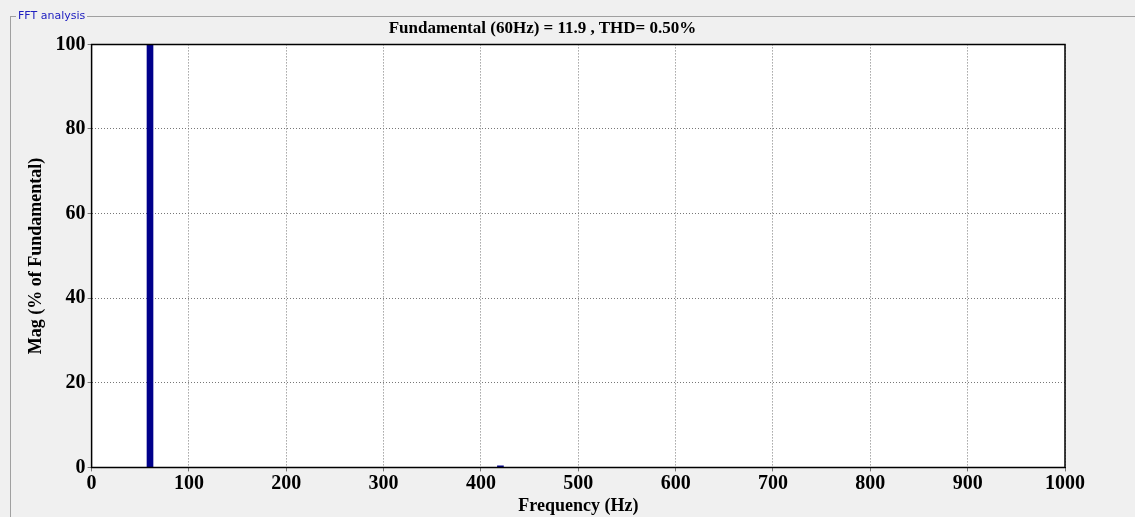 This screenshot has width=1135, height=517. What do you see at coordinates (480, 481) in the screenshot?
I see `x-tick-label: 400` at bounding box center [480, 481].